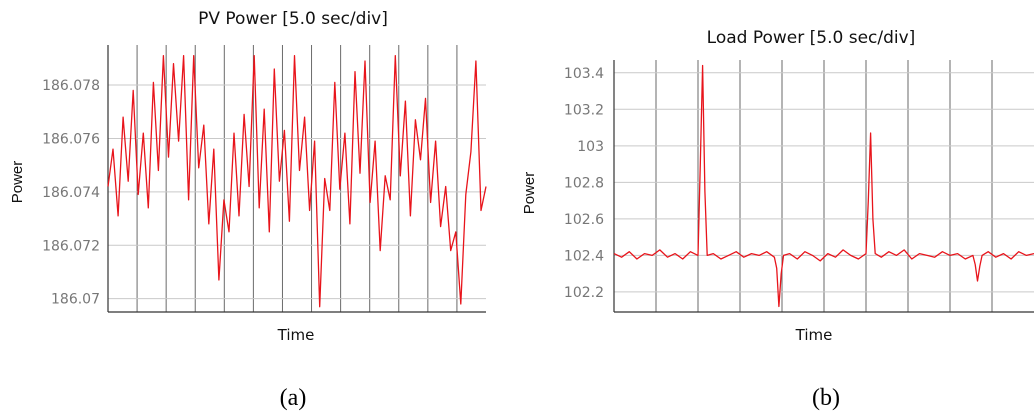 The image size is (1034, 416). I want to click on load-y-tick-label: 102.6, so click(584, 220).